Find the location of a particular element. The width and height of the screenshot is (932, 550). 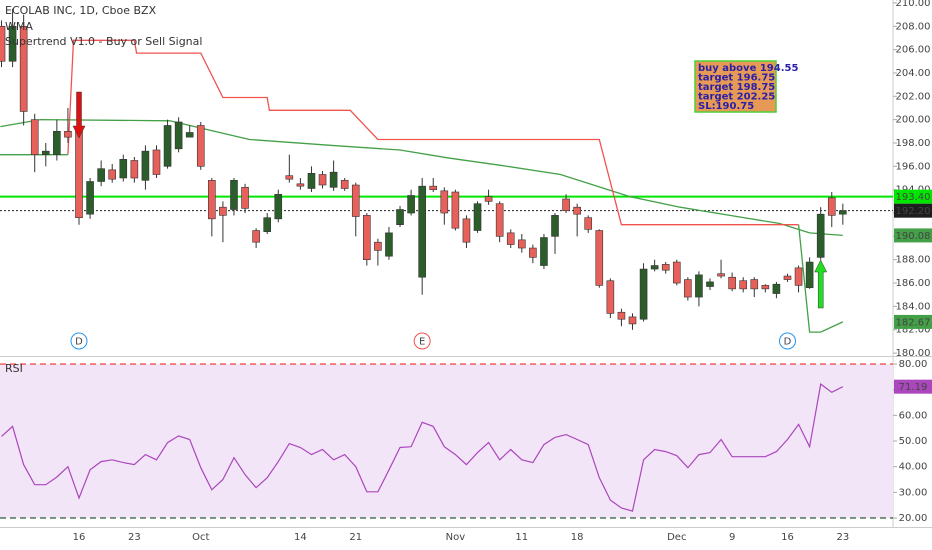

price-label: 71.19 is located at coordinates (913, 387).